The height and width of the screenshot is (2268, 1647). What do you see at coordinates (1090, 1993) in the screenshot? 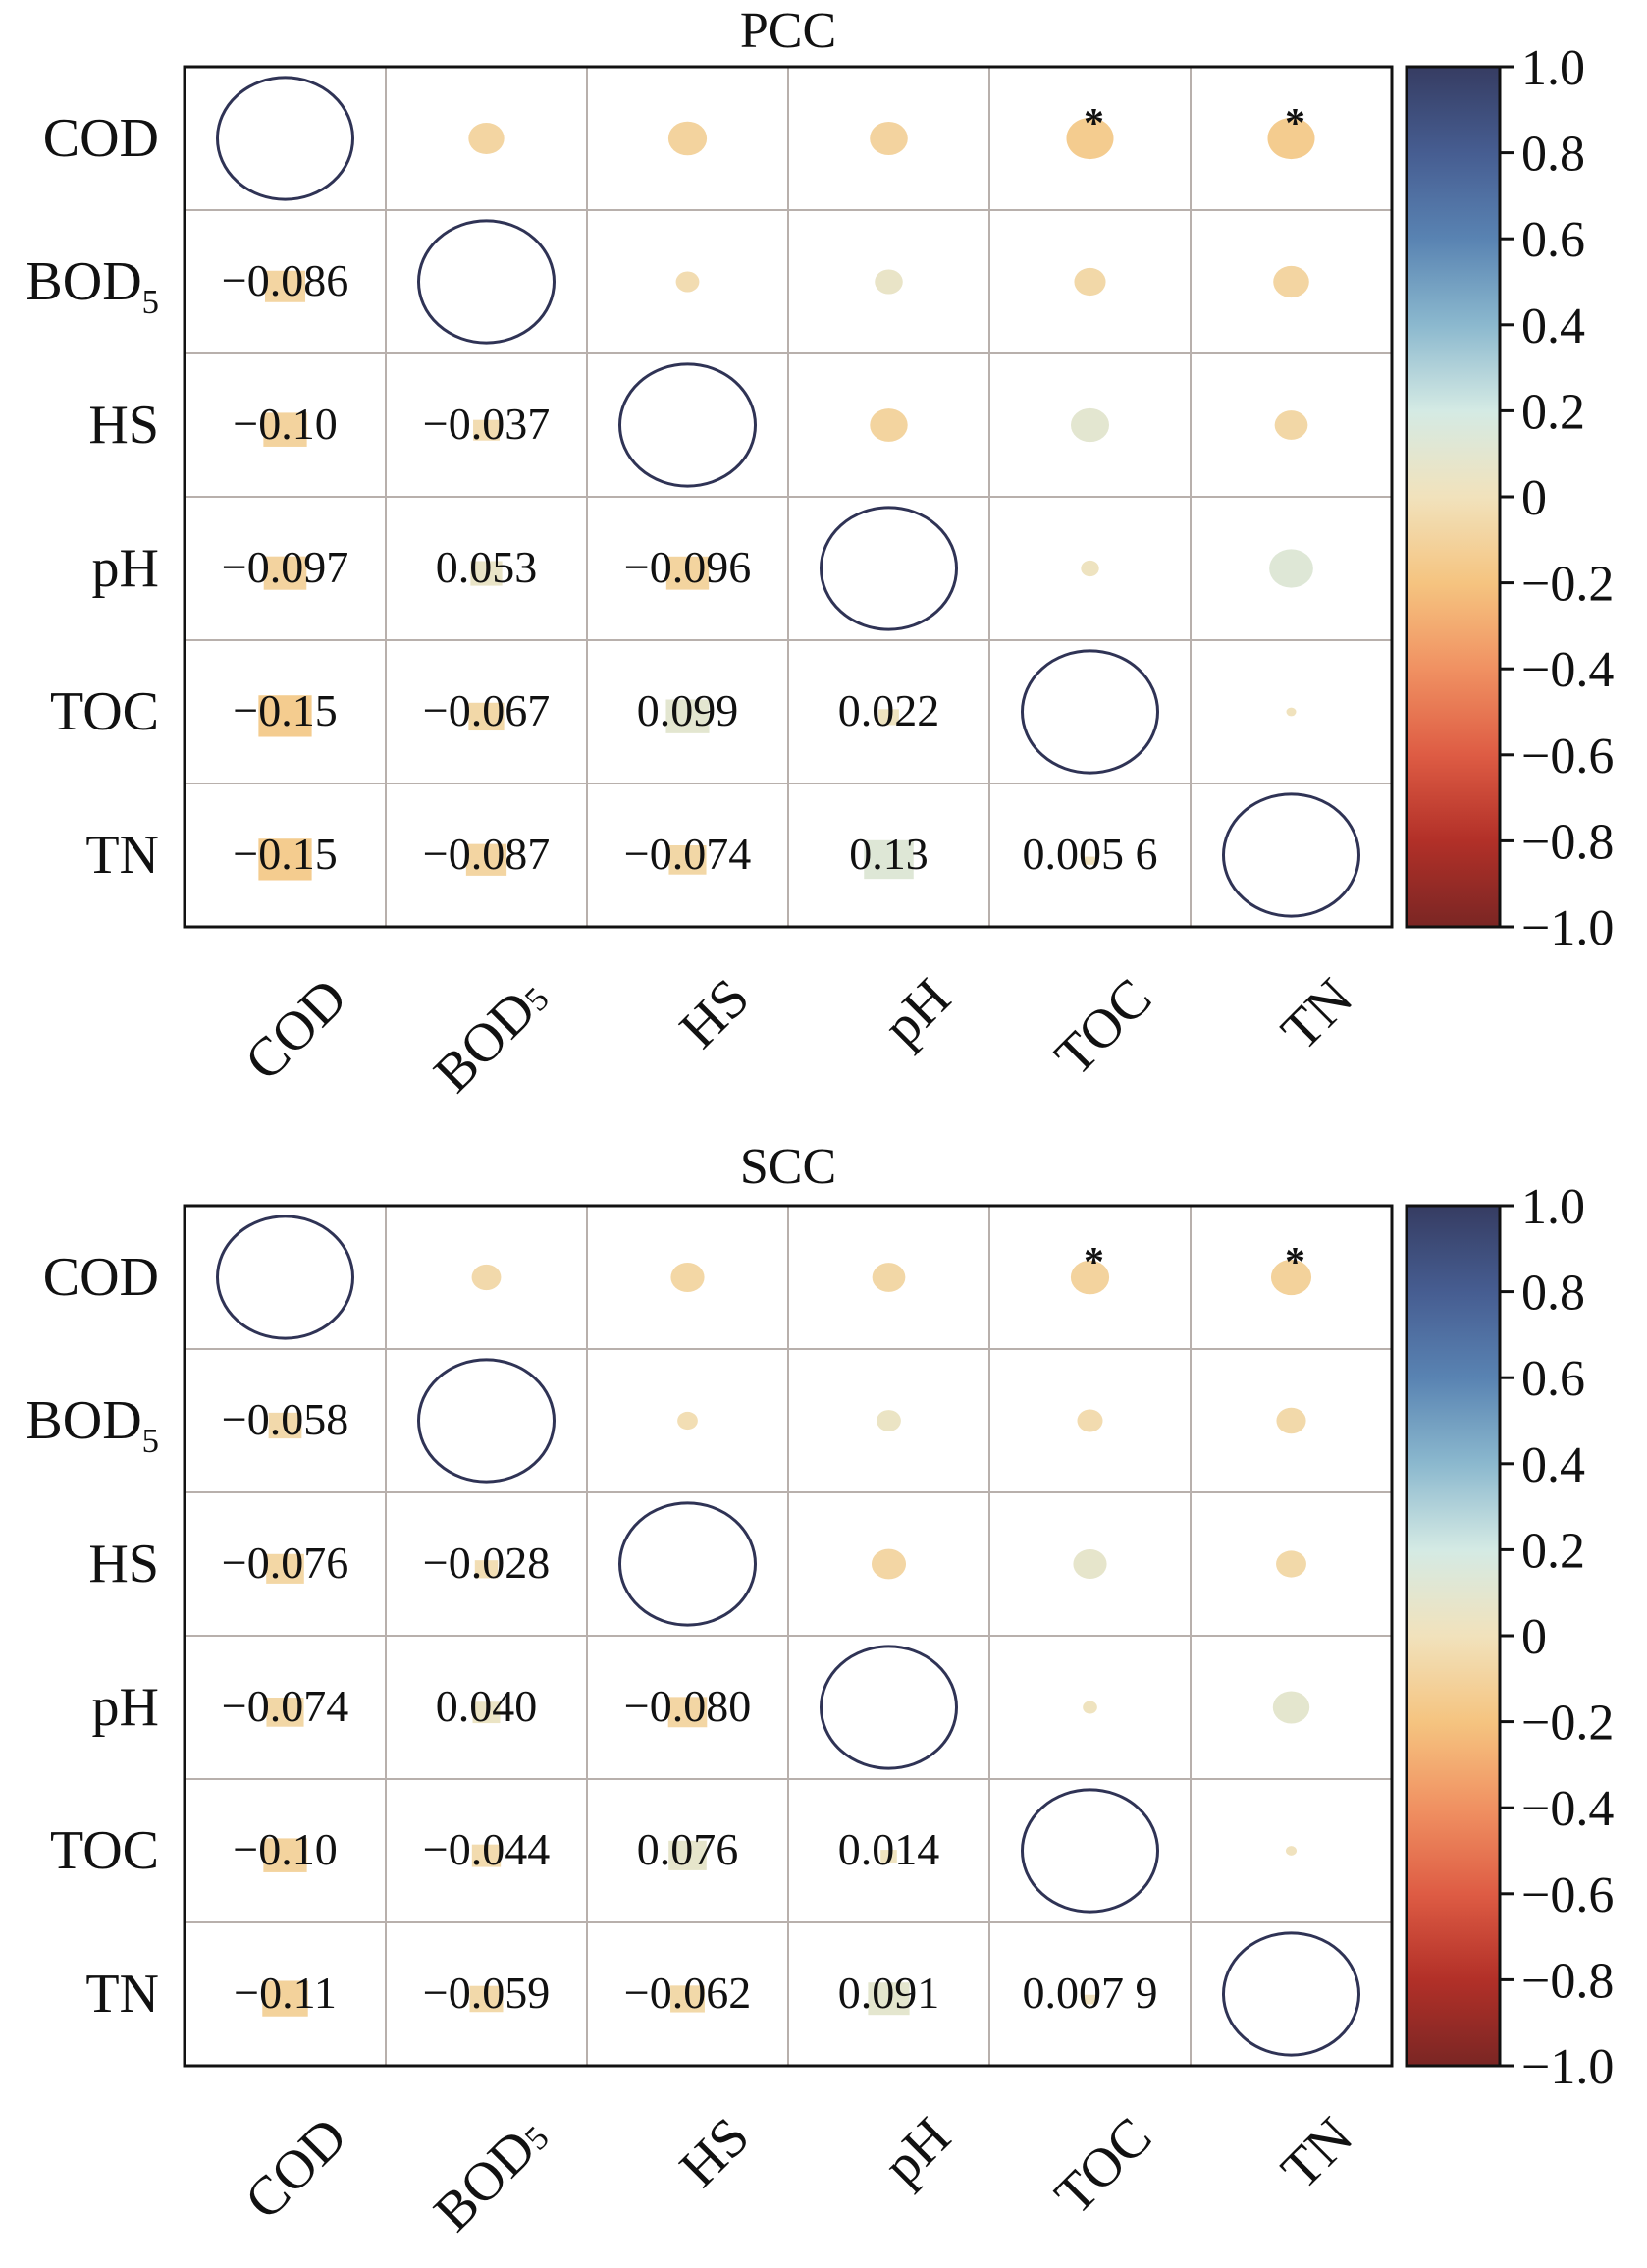
I see `correlation-value-label: 0.007 9` at bounding box center [1090, 1993].